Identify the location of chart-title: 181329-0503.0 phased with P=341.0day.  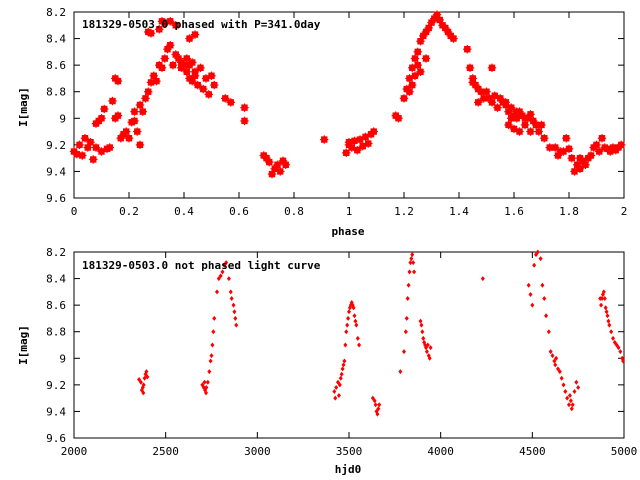
(201, 24).